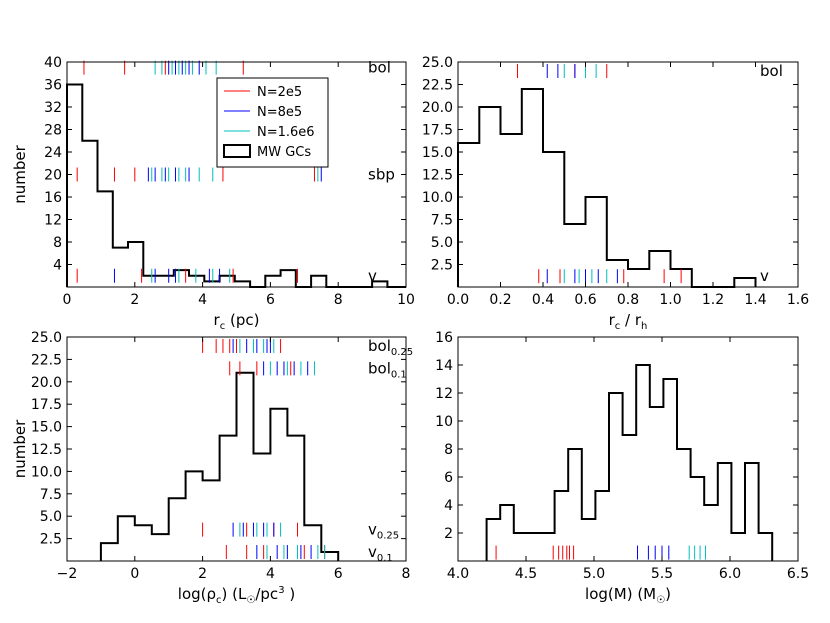 This screenshot has width=830, height=623. What do you see at coordinates (286, 132) in the screenshot?
I see `legend-label-n-1-6e6: N=1.6e6` at bounding box center [286, 132].